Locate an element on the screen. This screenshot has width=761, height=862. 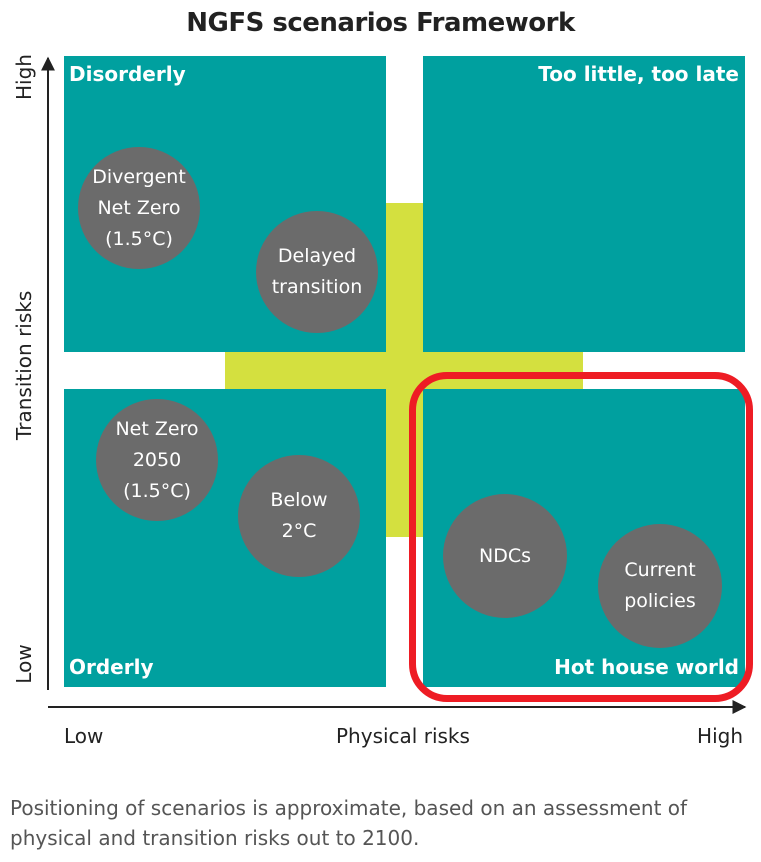
x-axis-high: High is located at coordinates (720, 736).